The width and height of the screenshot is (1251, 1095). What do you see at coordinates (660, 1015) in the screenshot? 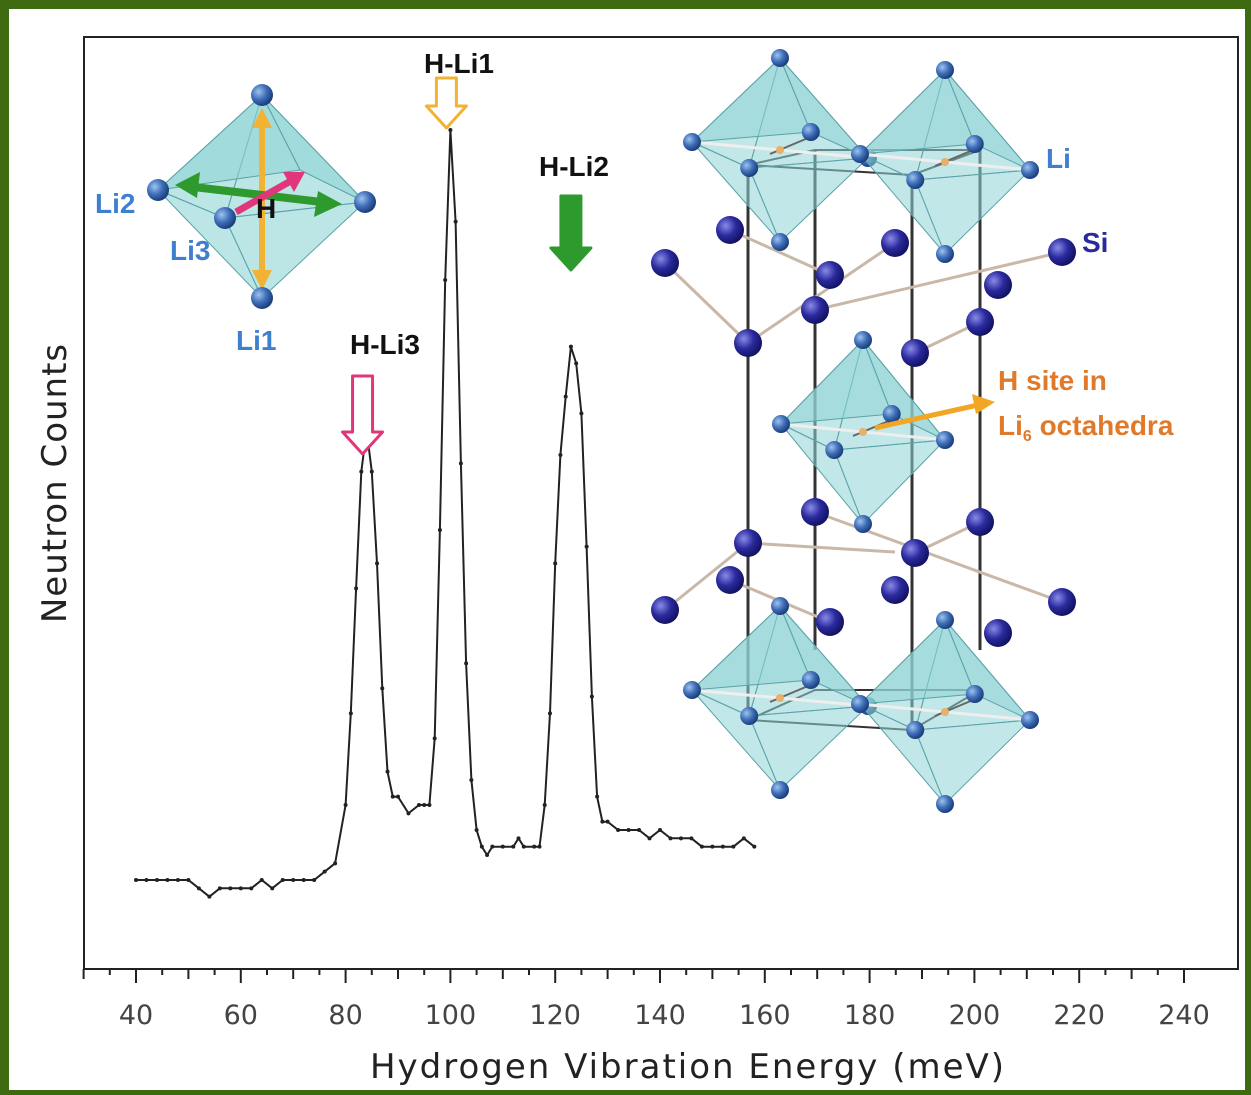
I see `x-tick-label-140: 140` at bounding box center [660, 1015].